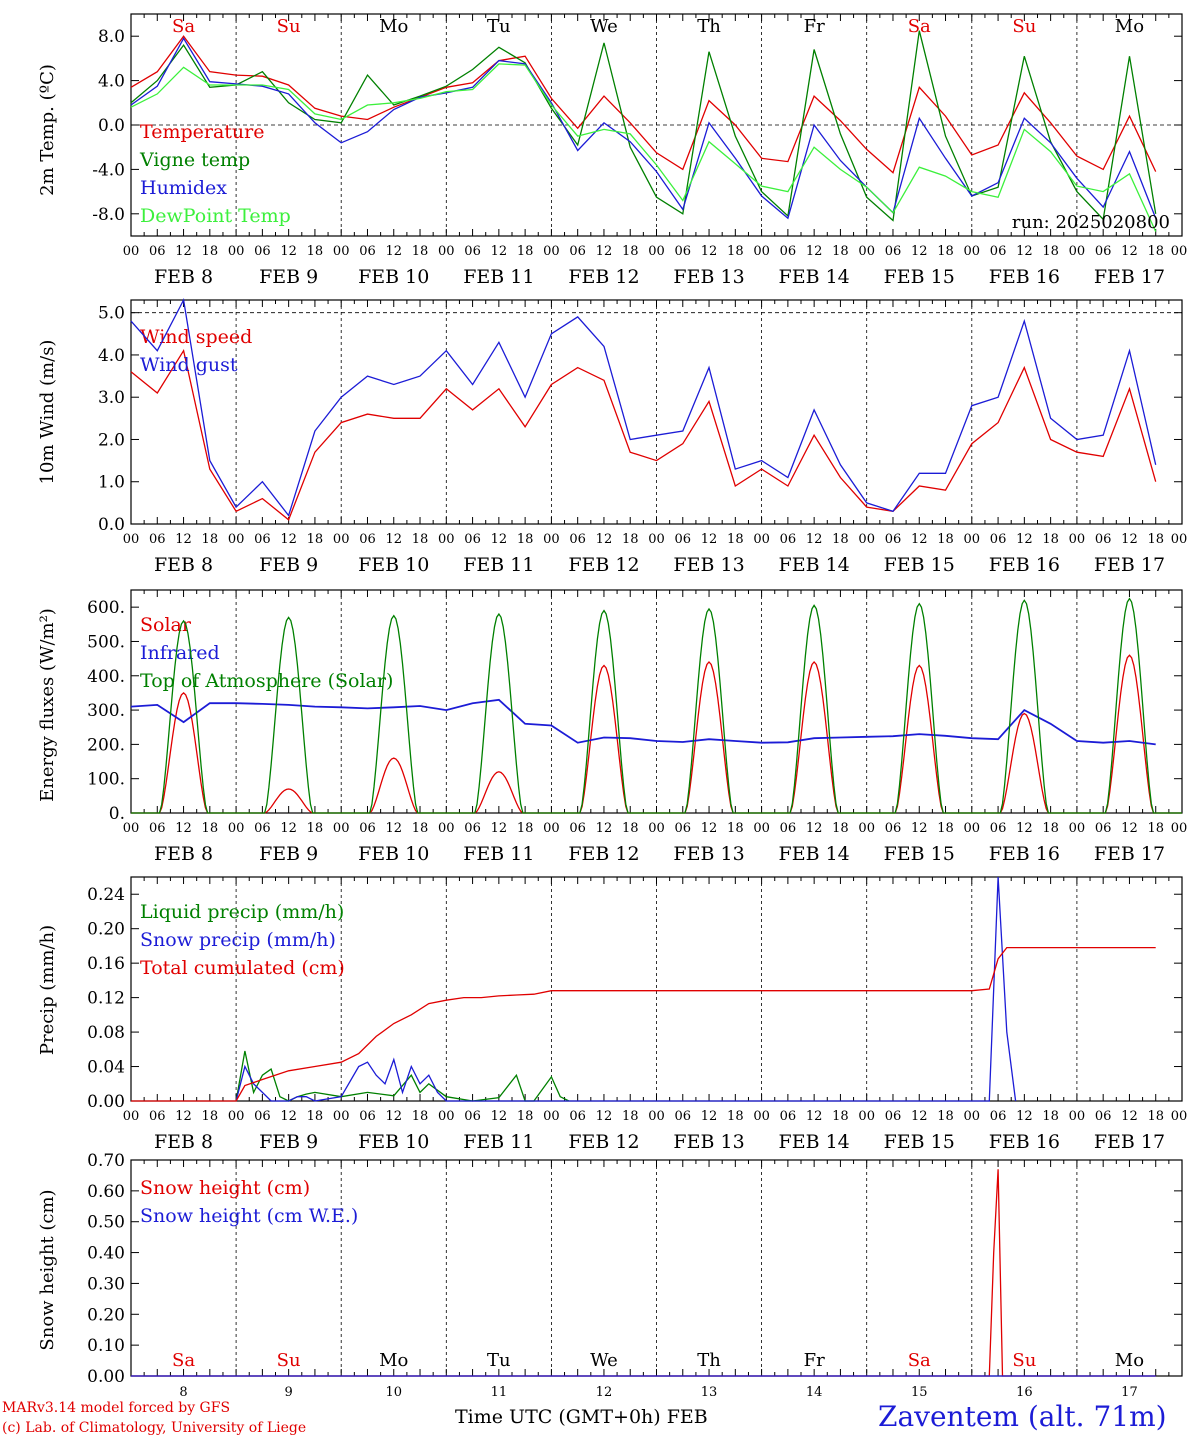  What do you see at coordinates (709, 26) in the screenshot?
I see `day-of-week-label: Th` at bounding box center [709, 26].